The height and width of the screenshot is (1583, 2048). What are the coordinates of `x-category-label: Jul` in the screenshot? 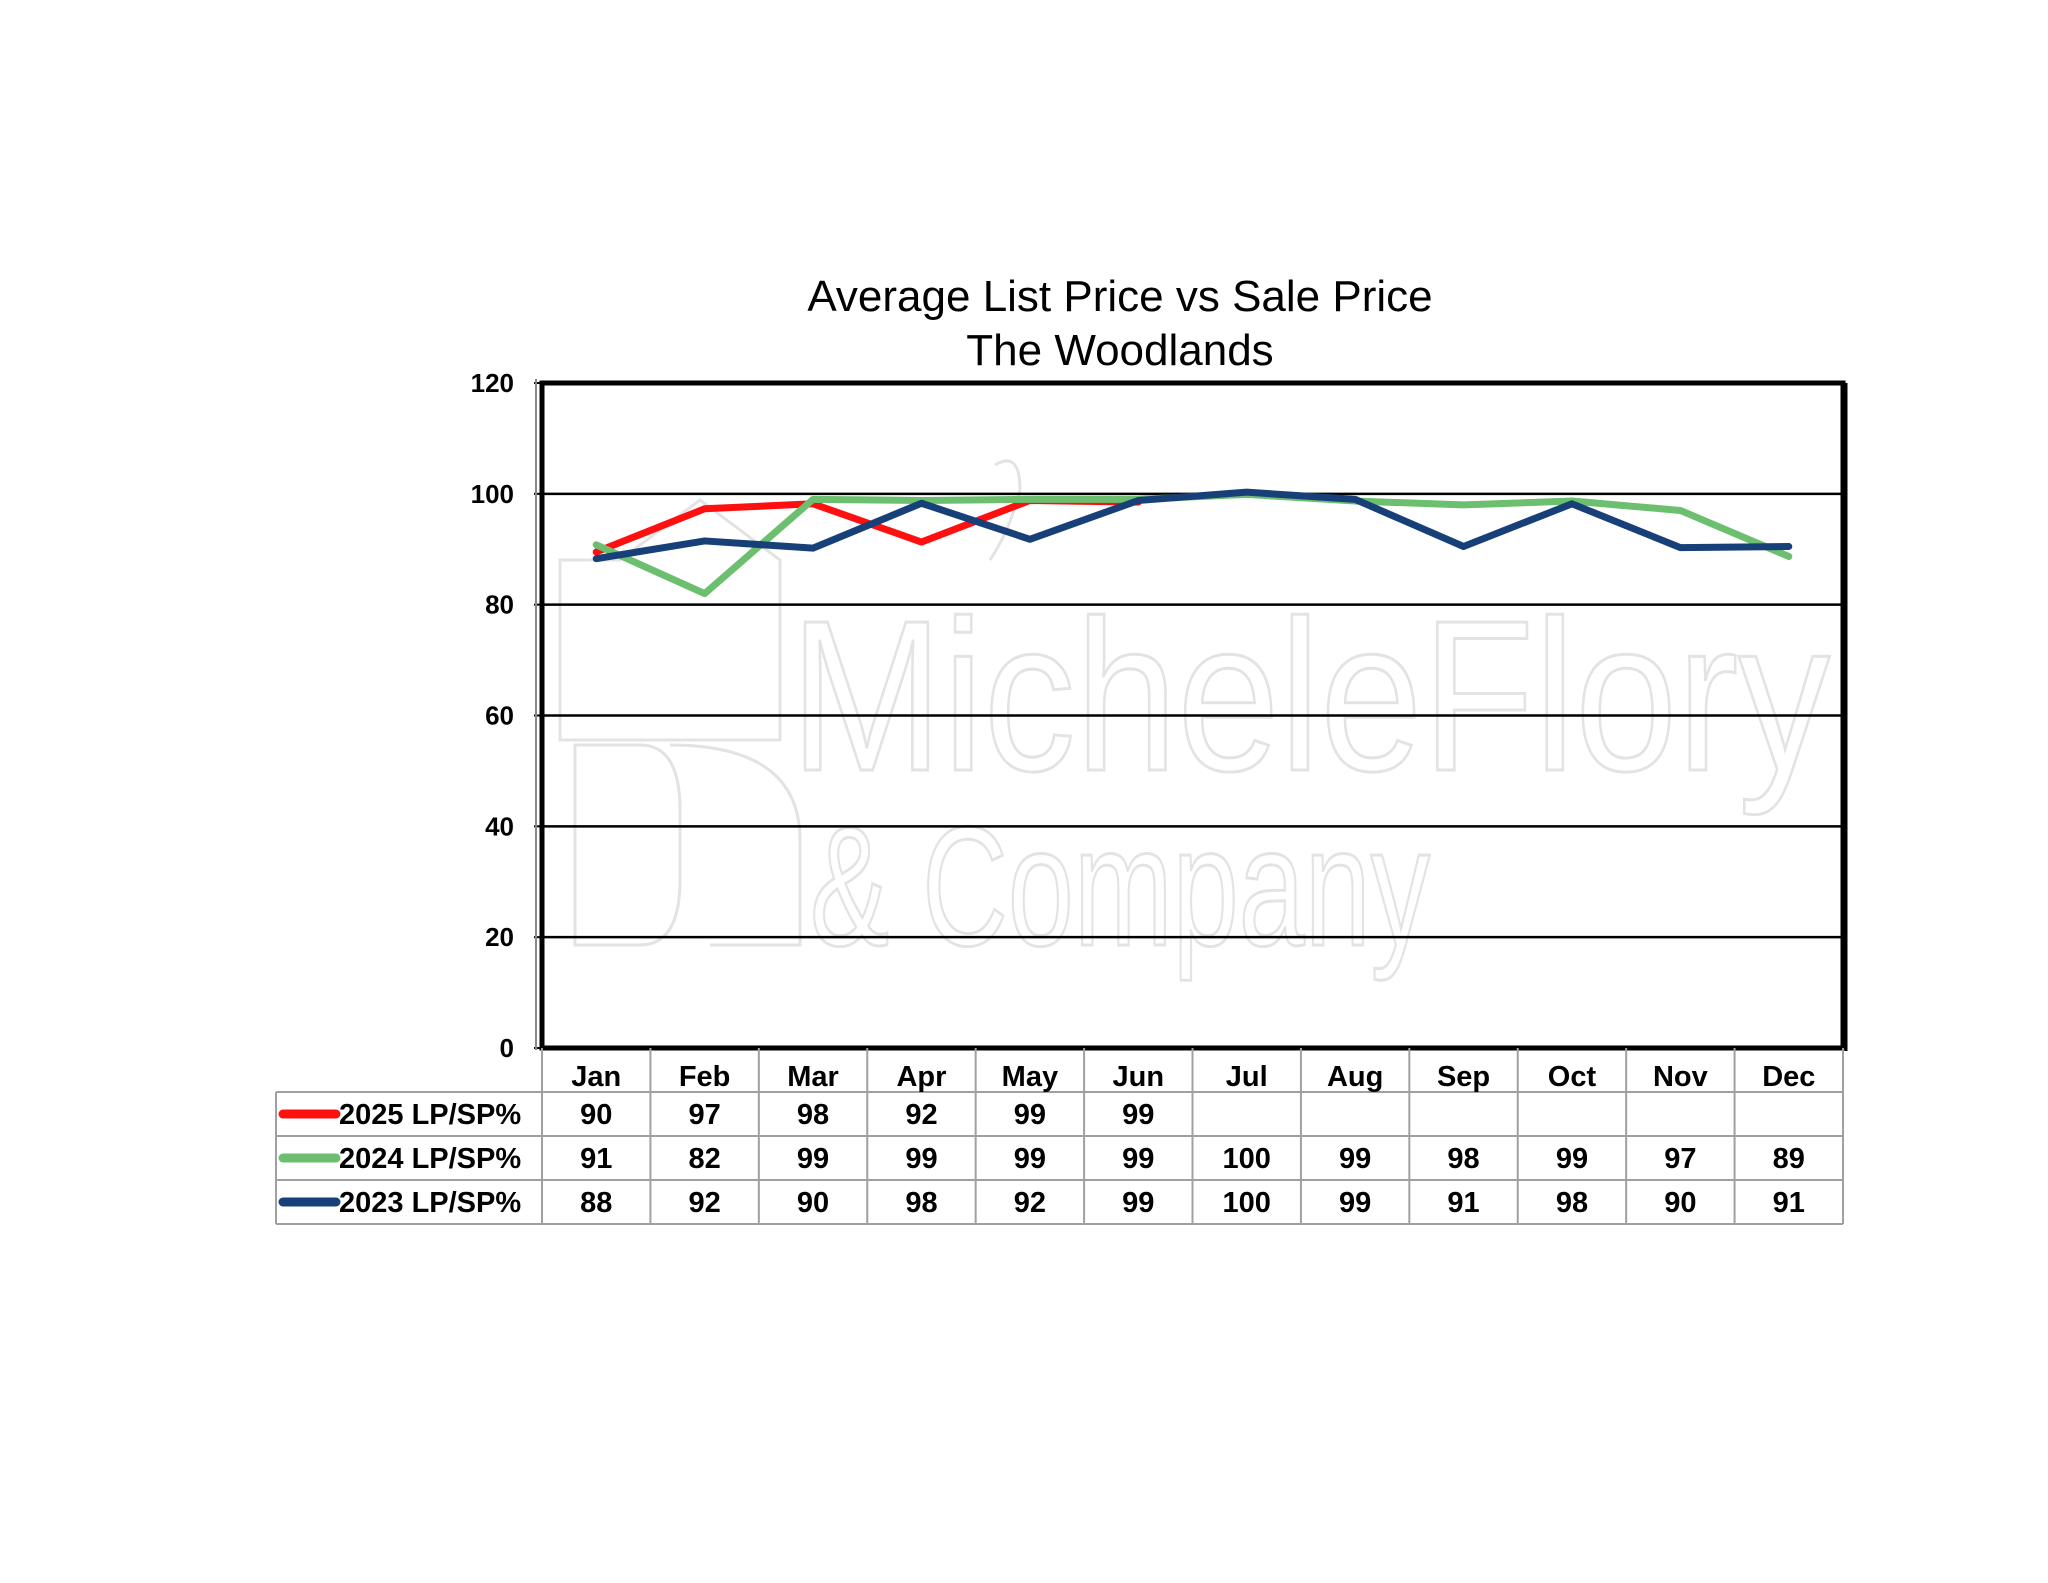 It's located at (1247, 1077).